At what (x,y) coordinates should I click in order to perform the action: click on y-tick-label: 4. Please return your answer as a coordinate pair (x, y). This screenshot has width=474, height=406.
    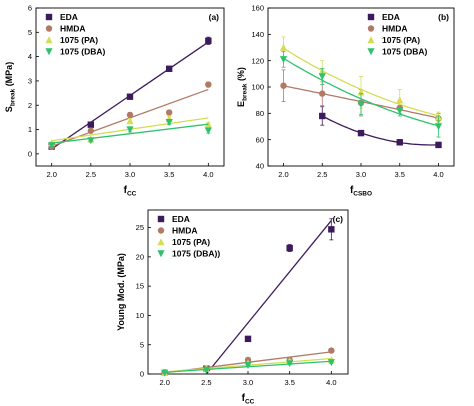
    Looking at the image, I should click on (30, 56).